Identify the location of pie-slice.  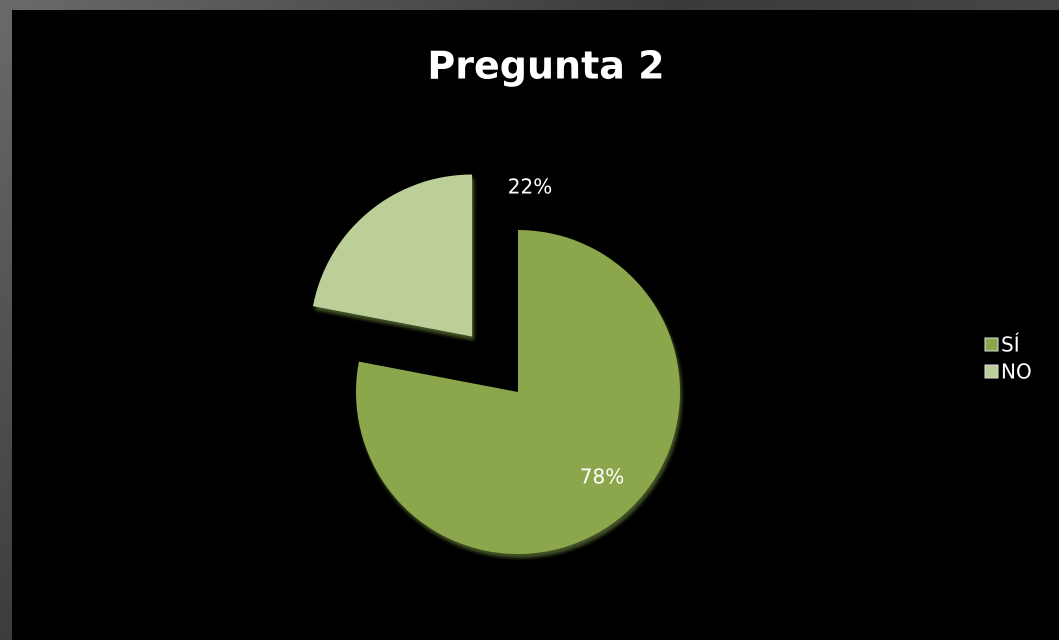
(392, 255).